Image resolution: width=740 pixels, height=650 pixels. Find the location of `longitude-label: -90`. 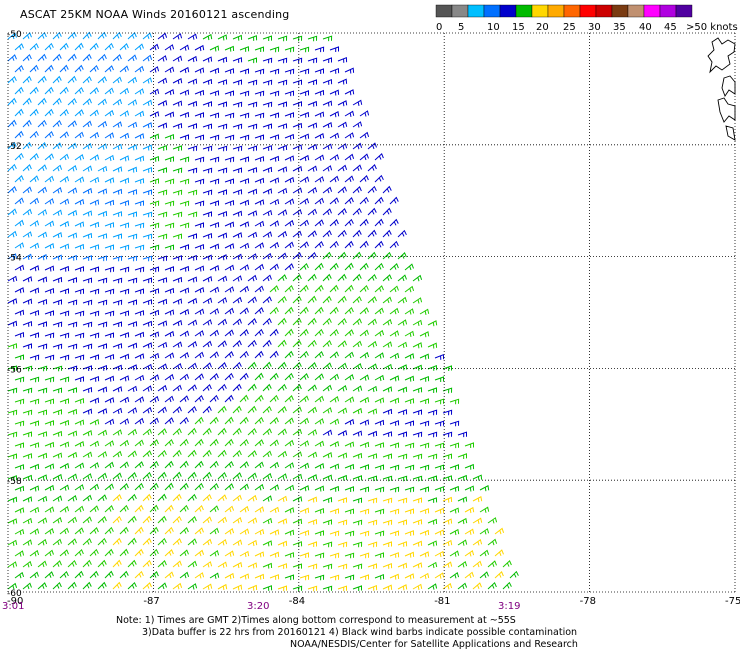

longitude-label: -90 is located at coordinates (15, 601).